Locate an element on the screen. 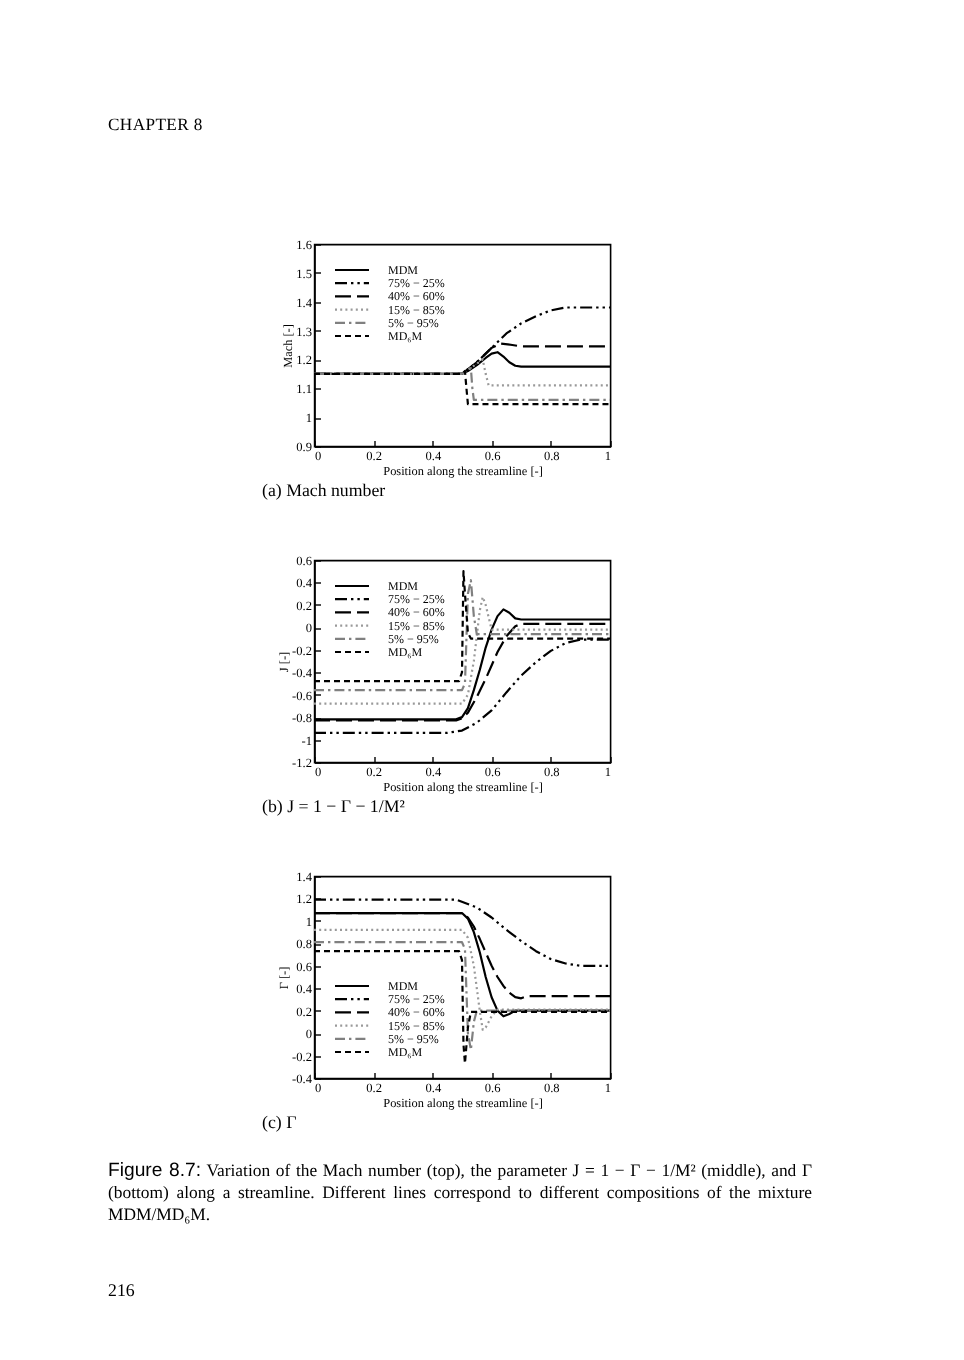 The height and width of the screenshot is (1360, 964). text: (b) J = 1 − Γ − 1/M² is located at coordinates (334, 806).